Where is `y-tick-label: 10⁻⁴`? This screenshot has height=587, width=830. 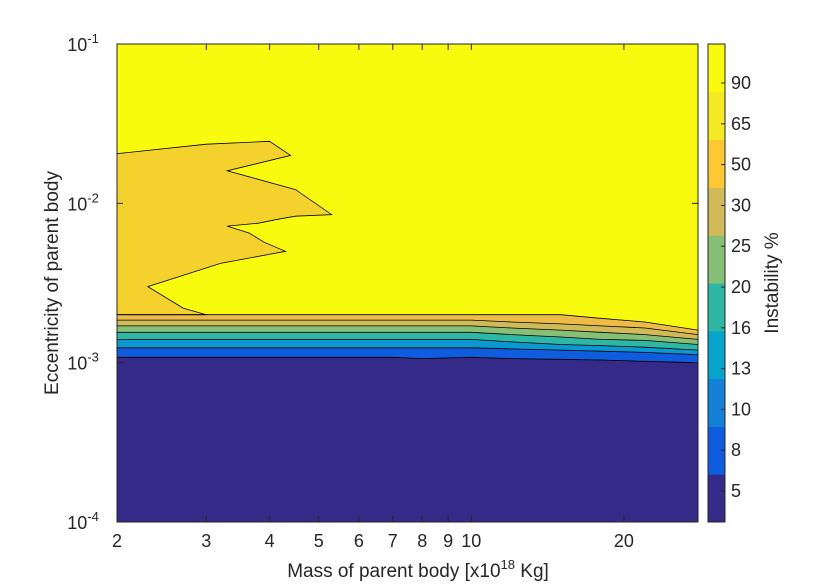 y-tick-label: 10⁻⁴ is located at coordinates (83, 521).